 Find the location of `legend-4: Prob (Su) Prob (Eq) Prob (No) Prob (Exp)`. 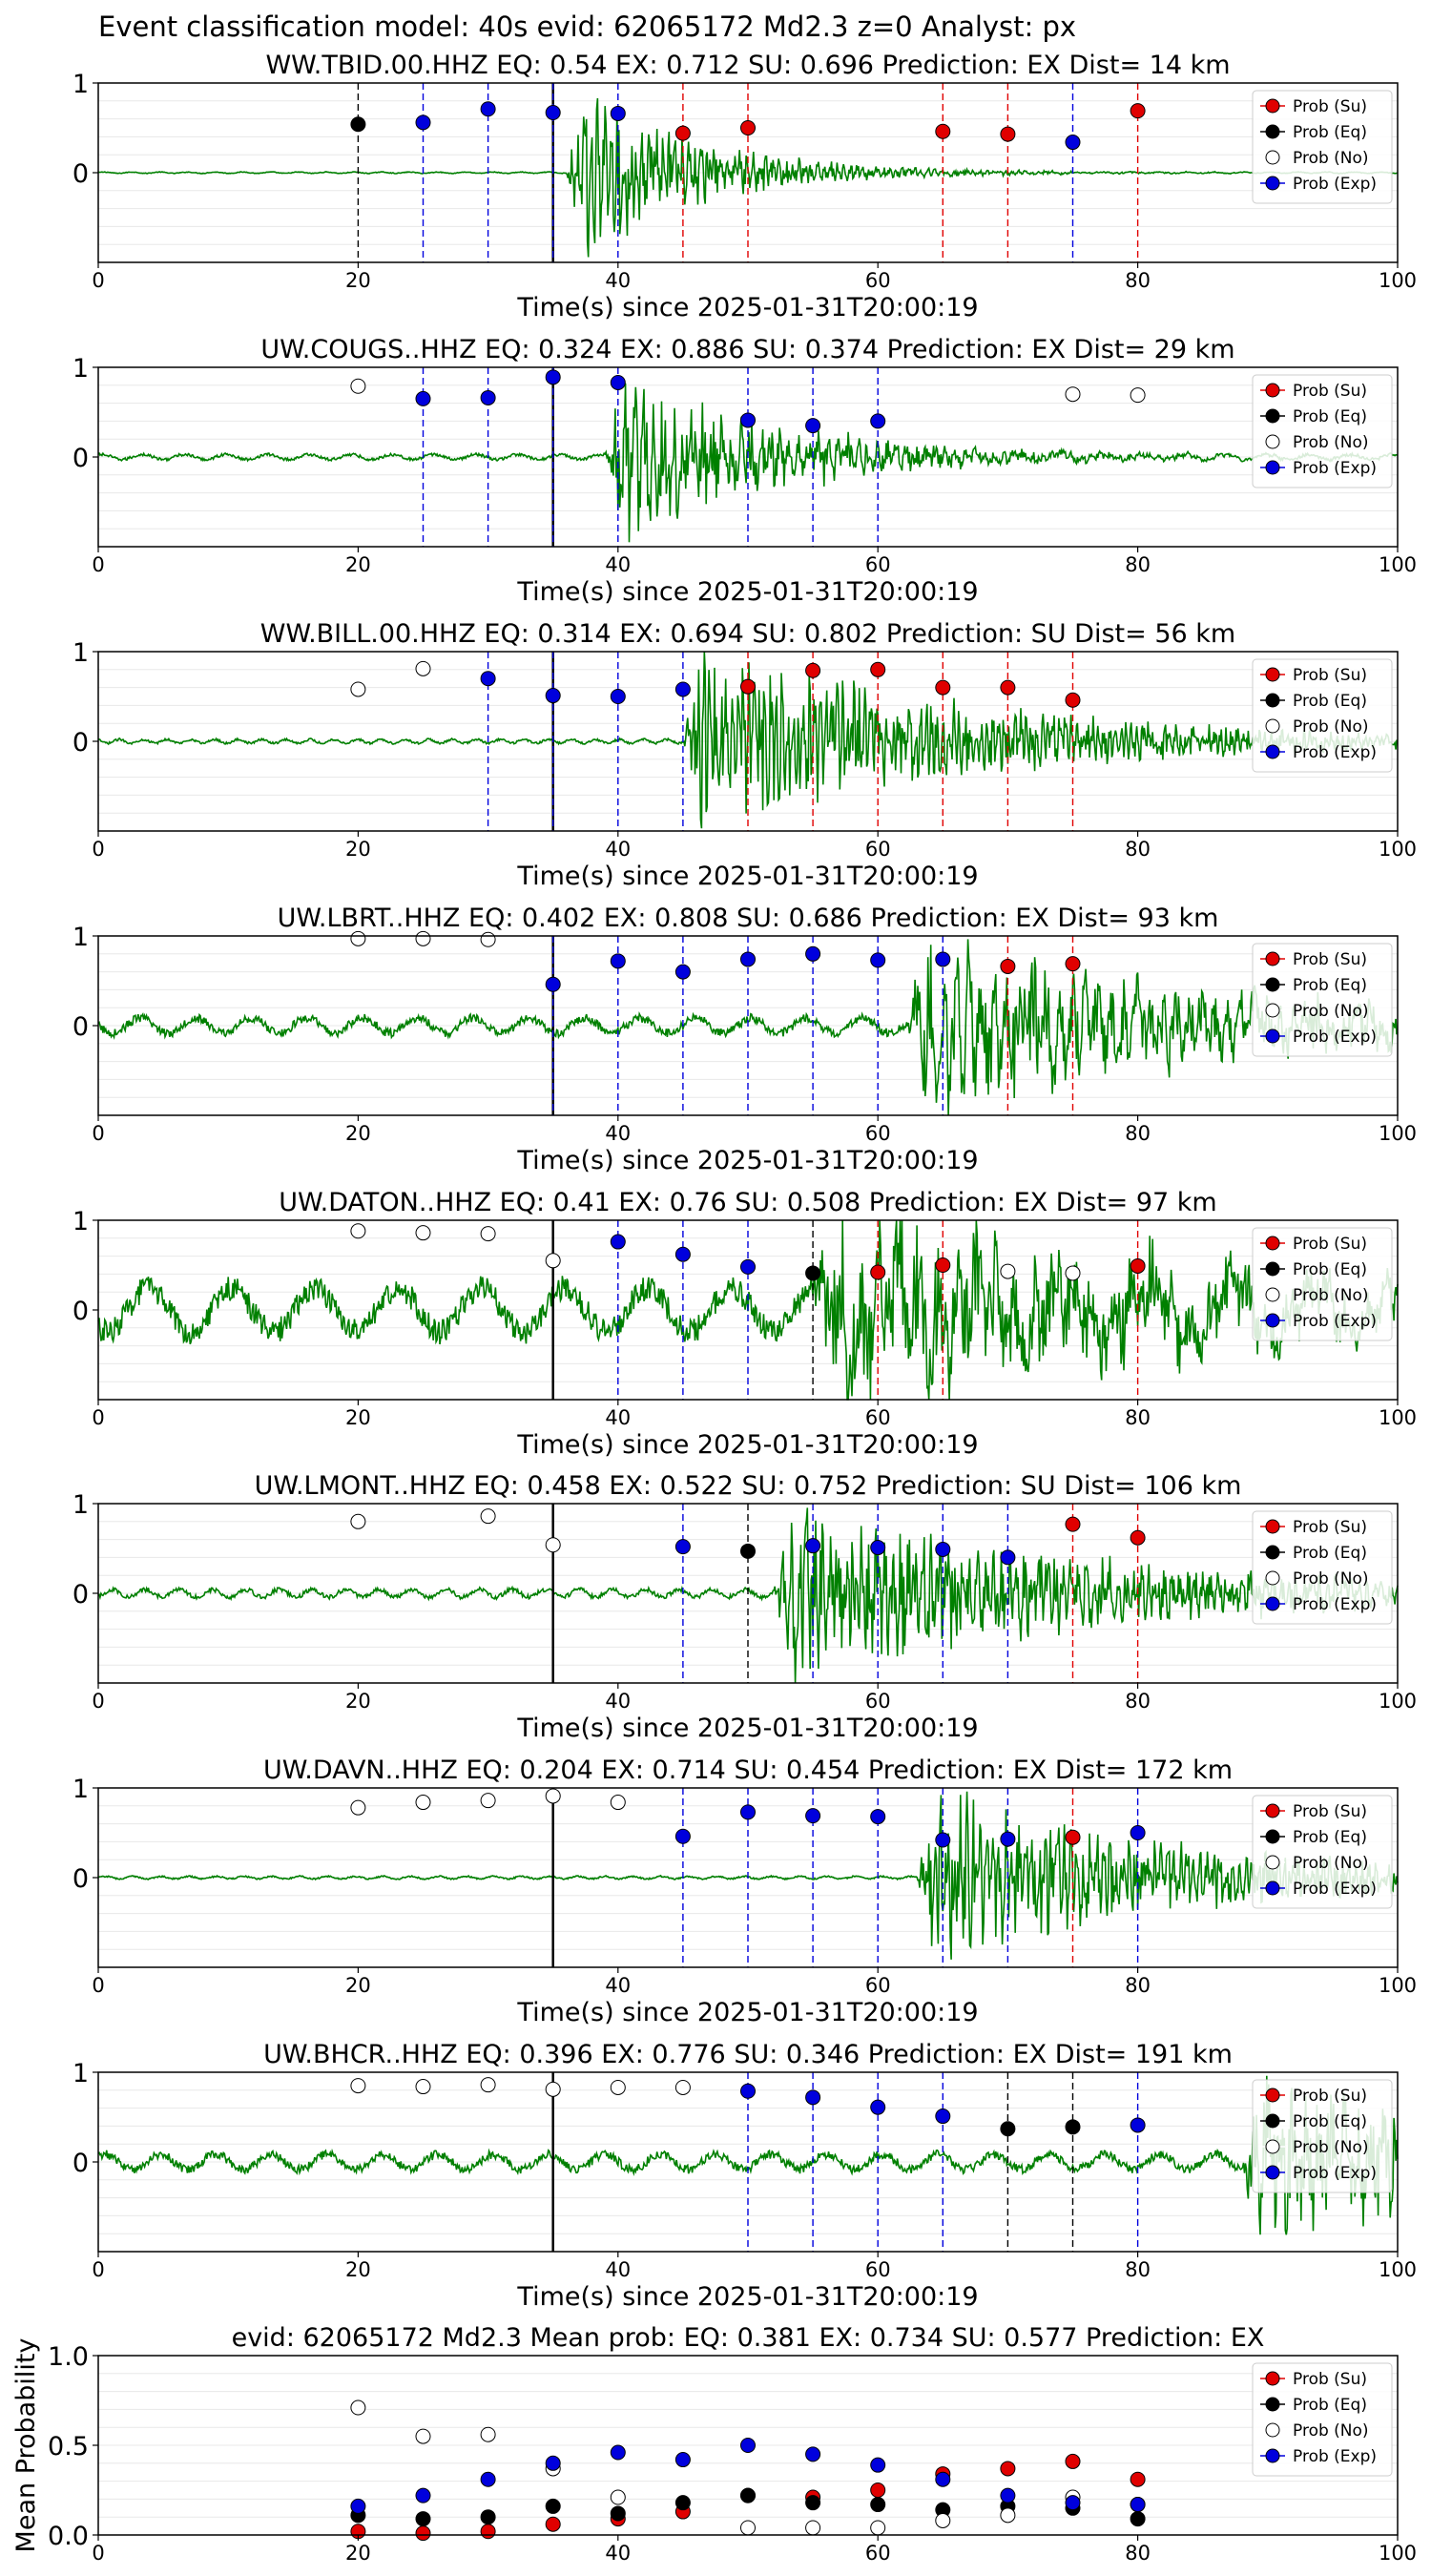

legend-4: Prob (Su) Prob (Eq) Prob (No) Prob (Exp) is located at coordinates (1322, 1000).